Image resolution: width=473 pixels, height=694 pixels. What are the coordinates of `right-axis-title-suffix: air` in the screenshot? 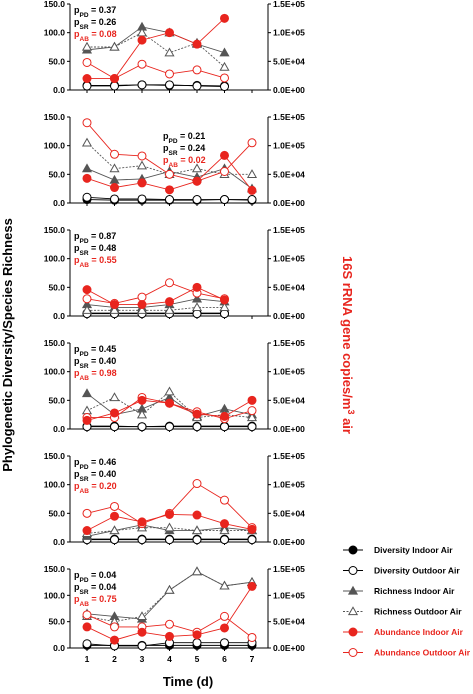 It's located at (347, 424).